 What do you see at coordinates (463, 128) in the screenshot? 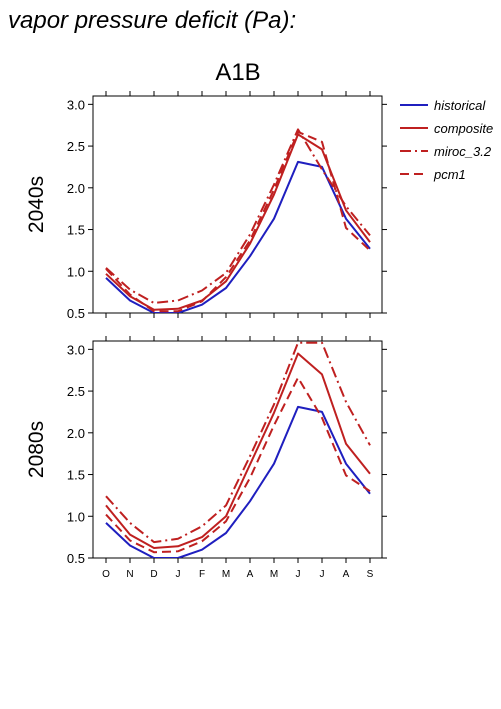
I see `legend-entry-composite: composite` at bounding box center [463, 128].